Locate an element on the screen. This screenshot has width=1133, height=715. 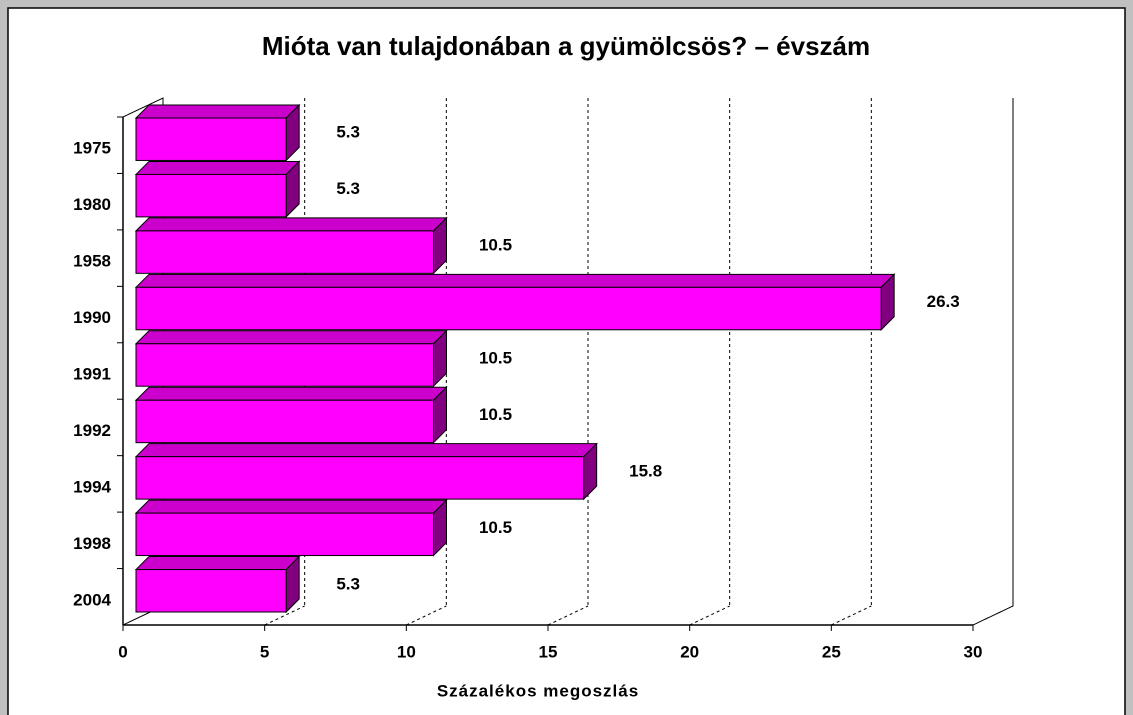
data-label: 15.8 is located at coordinates (645, 470).